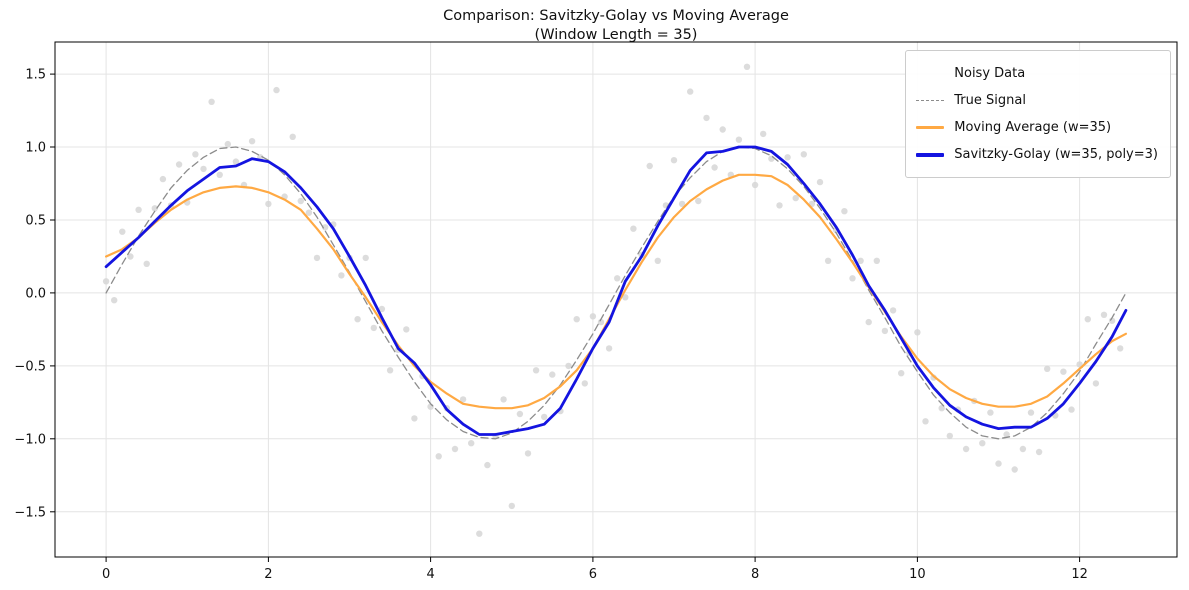  What do you see at coordinates (1079, 574) in the screenshot?
I see `svg-text: 12` at bounding box center [1079, 574].